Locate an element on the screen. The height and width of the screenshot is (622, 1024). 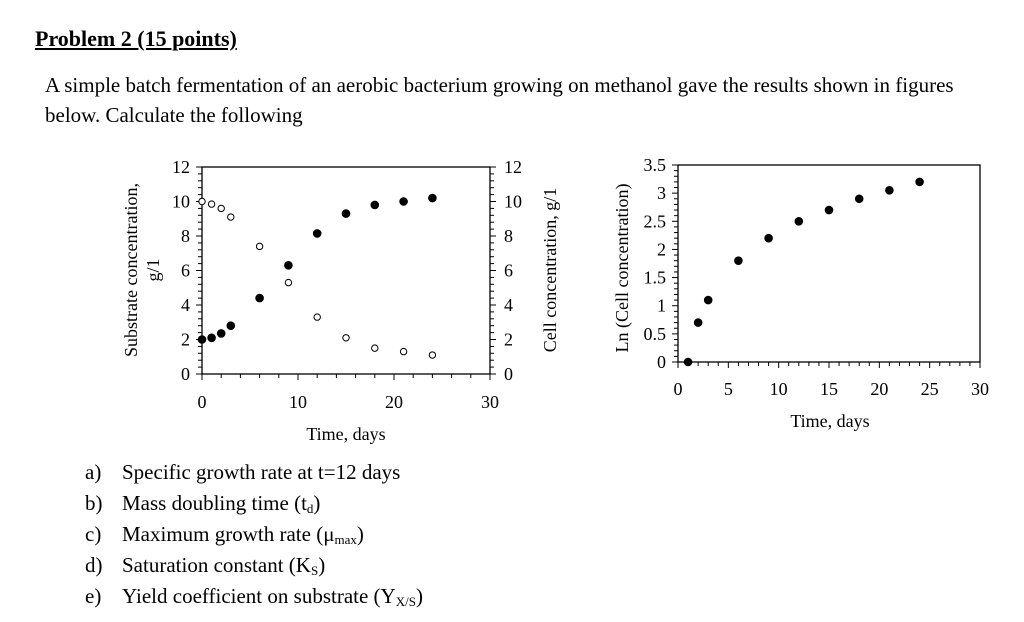
x-tick-label: 25 is located at coordinates (930, 389).